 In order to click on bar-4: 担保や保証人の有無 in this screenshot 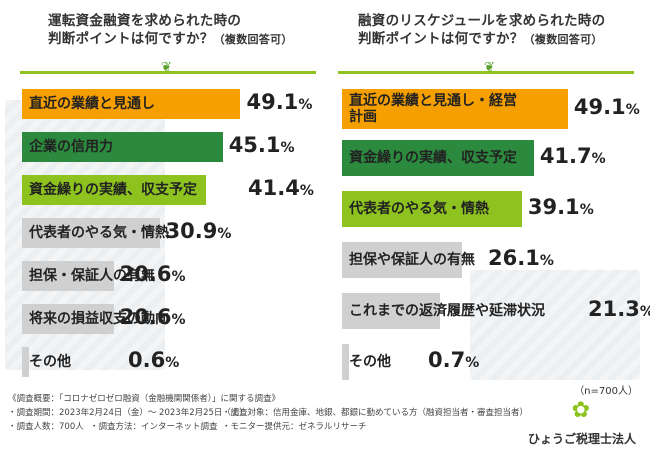, I will do `click(408, 260)`.